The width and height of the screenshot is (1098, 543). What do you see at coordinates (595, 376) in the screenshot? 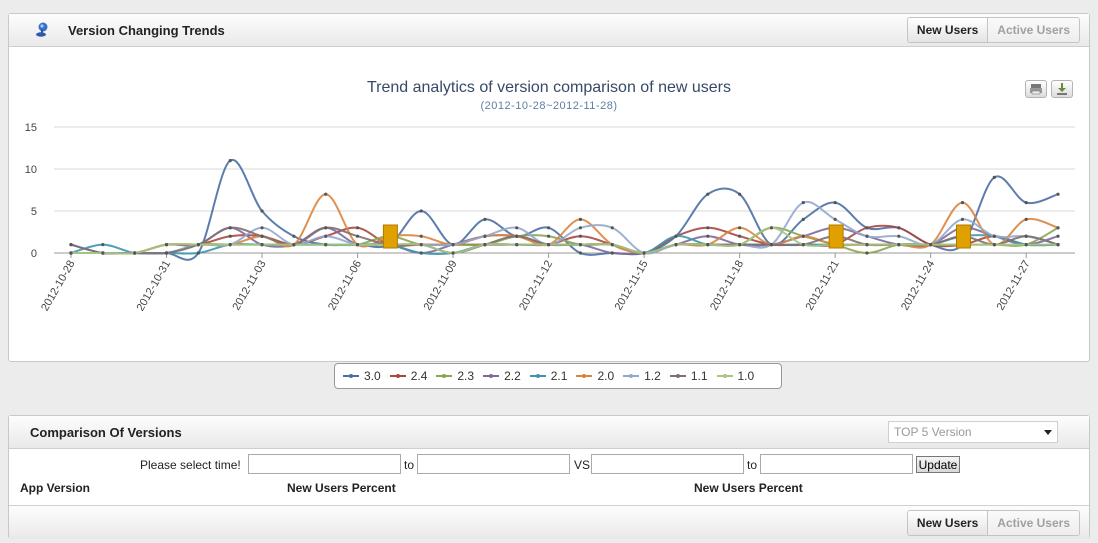
I see `legend-item-2-0: 2.0` at bounding box center [595, 376].